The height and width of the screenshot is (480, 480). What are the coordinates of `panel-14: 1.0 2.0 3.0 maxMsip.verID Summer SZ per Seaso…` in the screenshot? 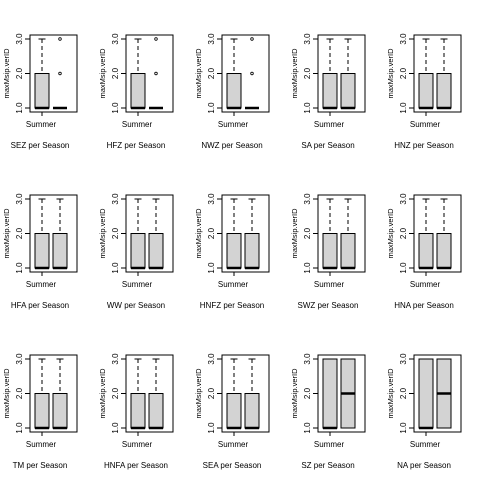 It's located at (327, 411).